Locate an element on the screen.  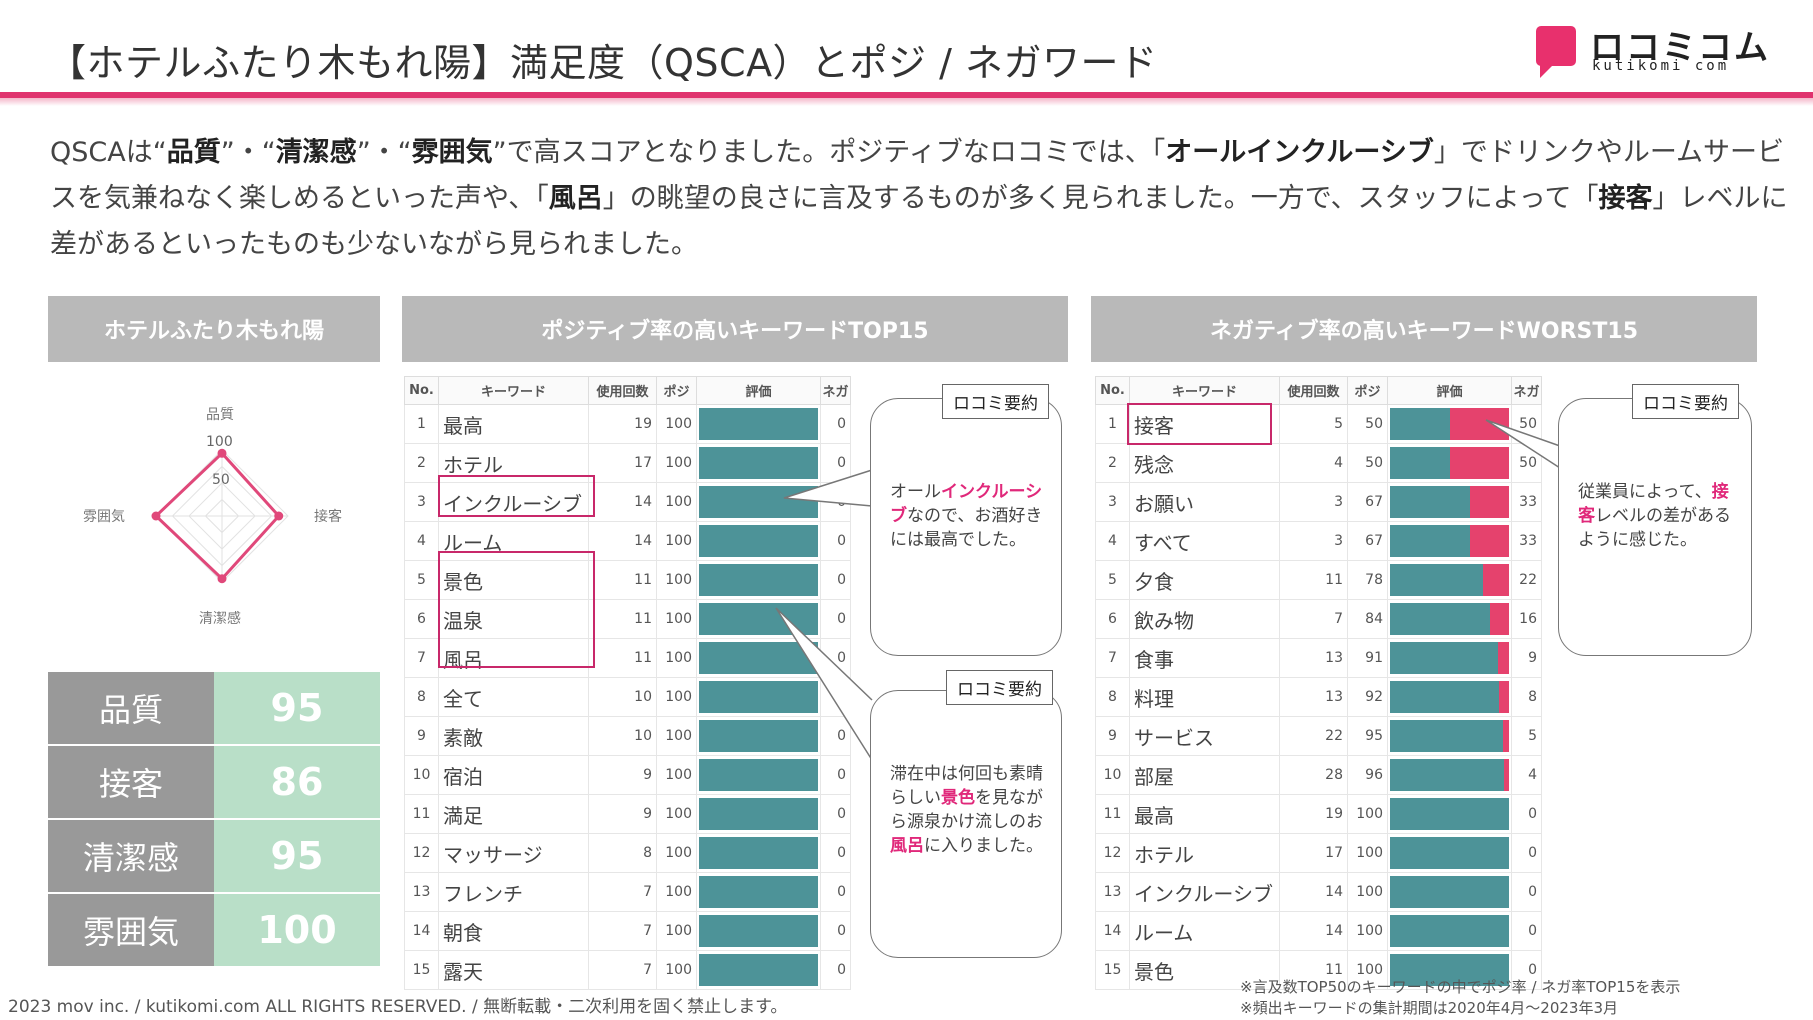
review-callout-text: オールインクルーシブなので、お酒好きには最高でした。 is located at coordinates (969, 516).